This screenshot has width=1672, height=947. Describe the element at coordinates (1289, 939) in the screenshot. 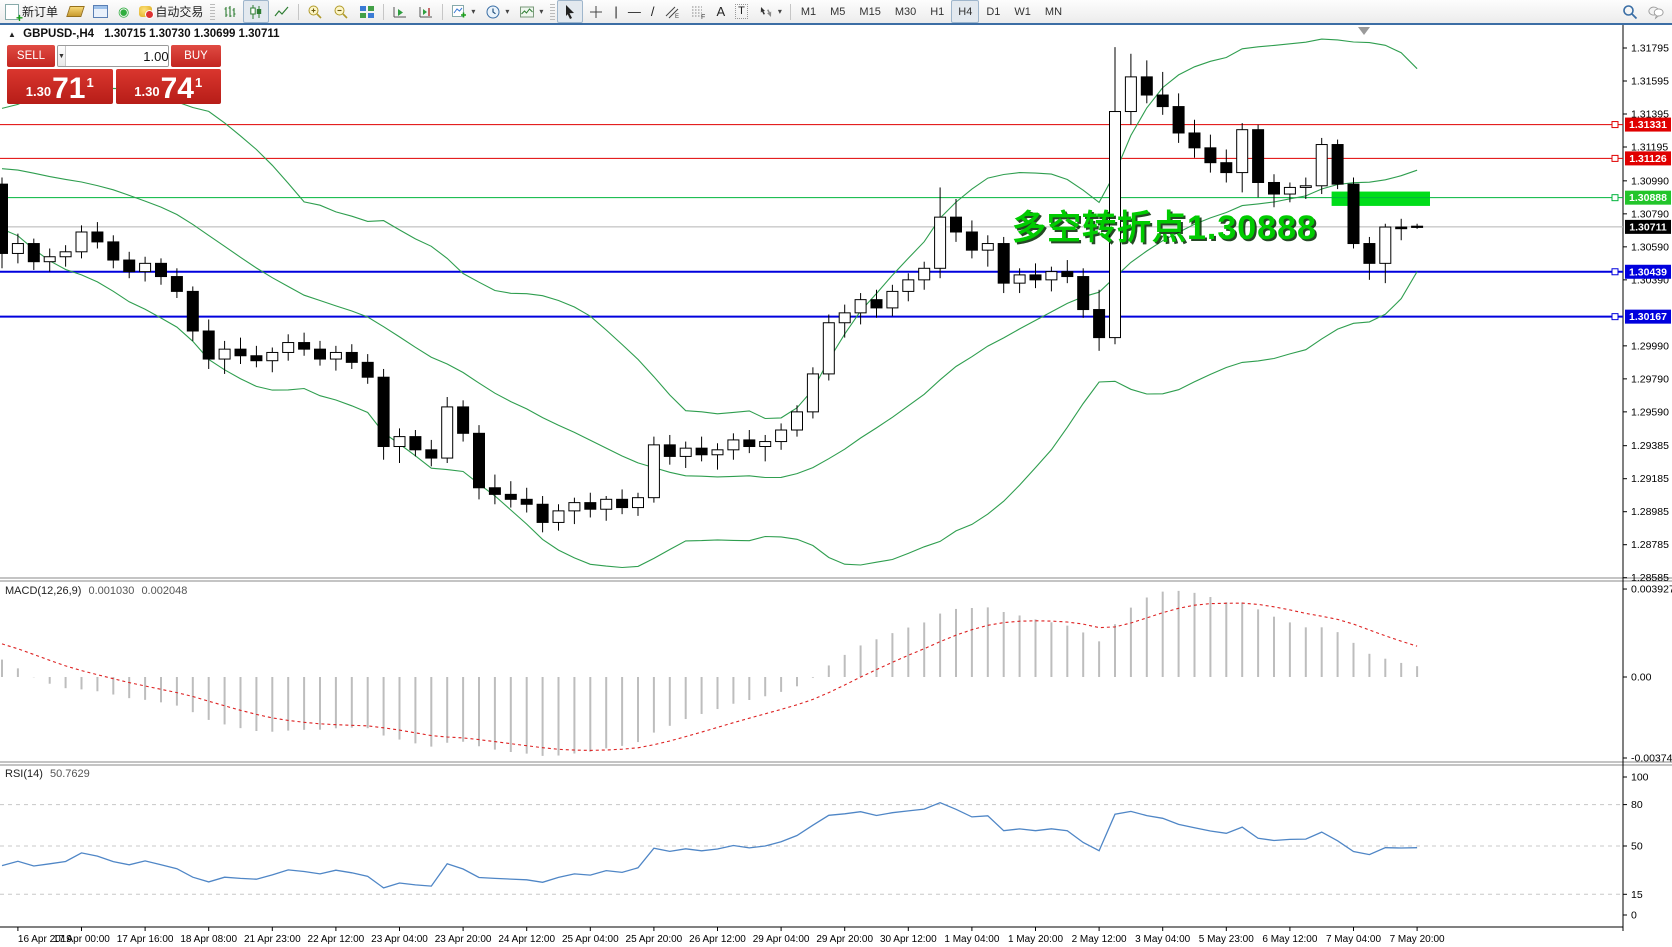

I see `time-tick-label: 6 May 12:00` at that location.